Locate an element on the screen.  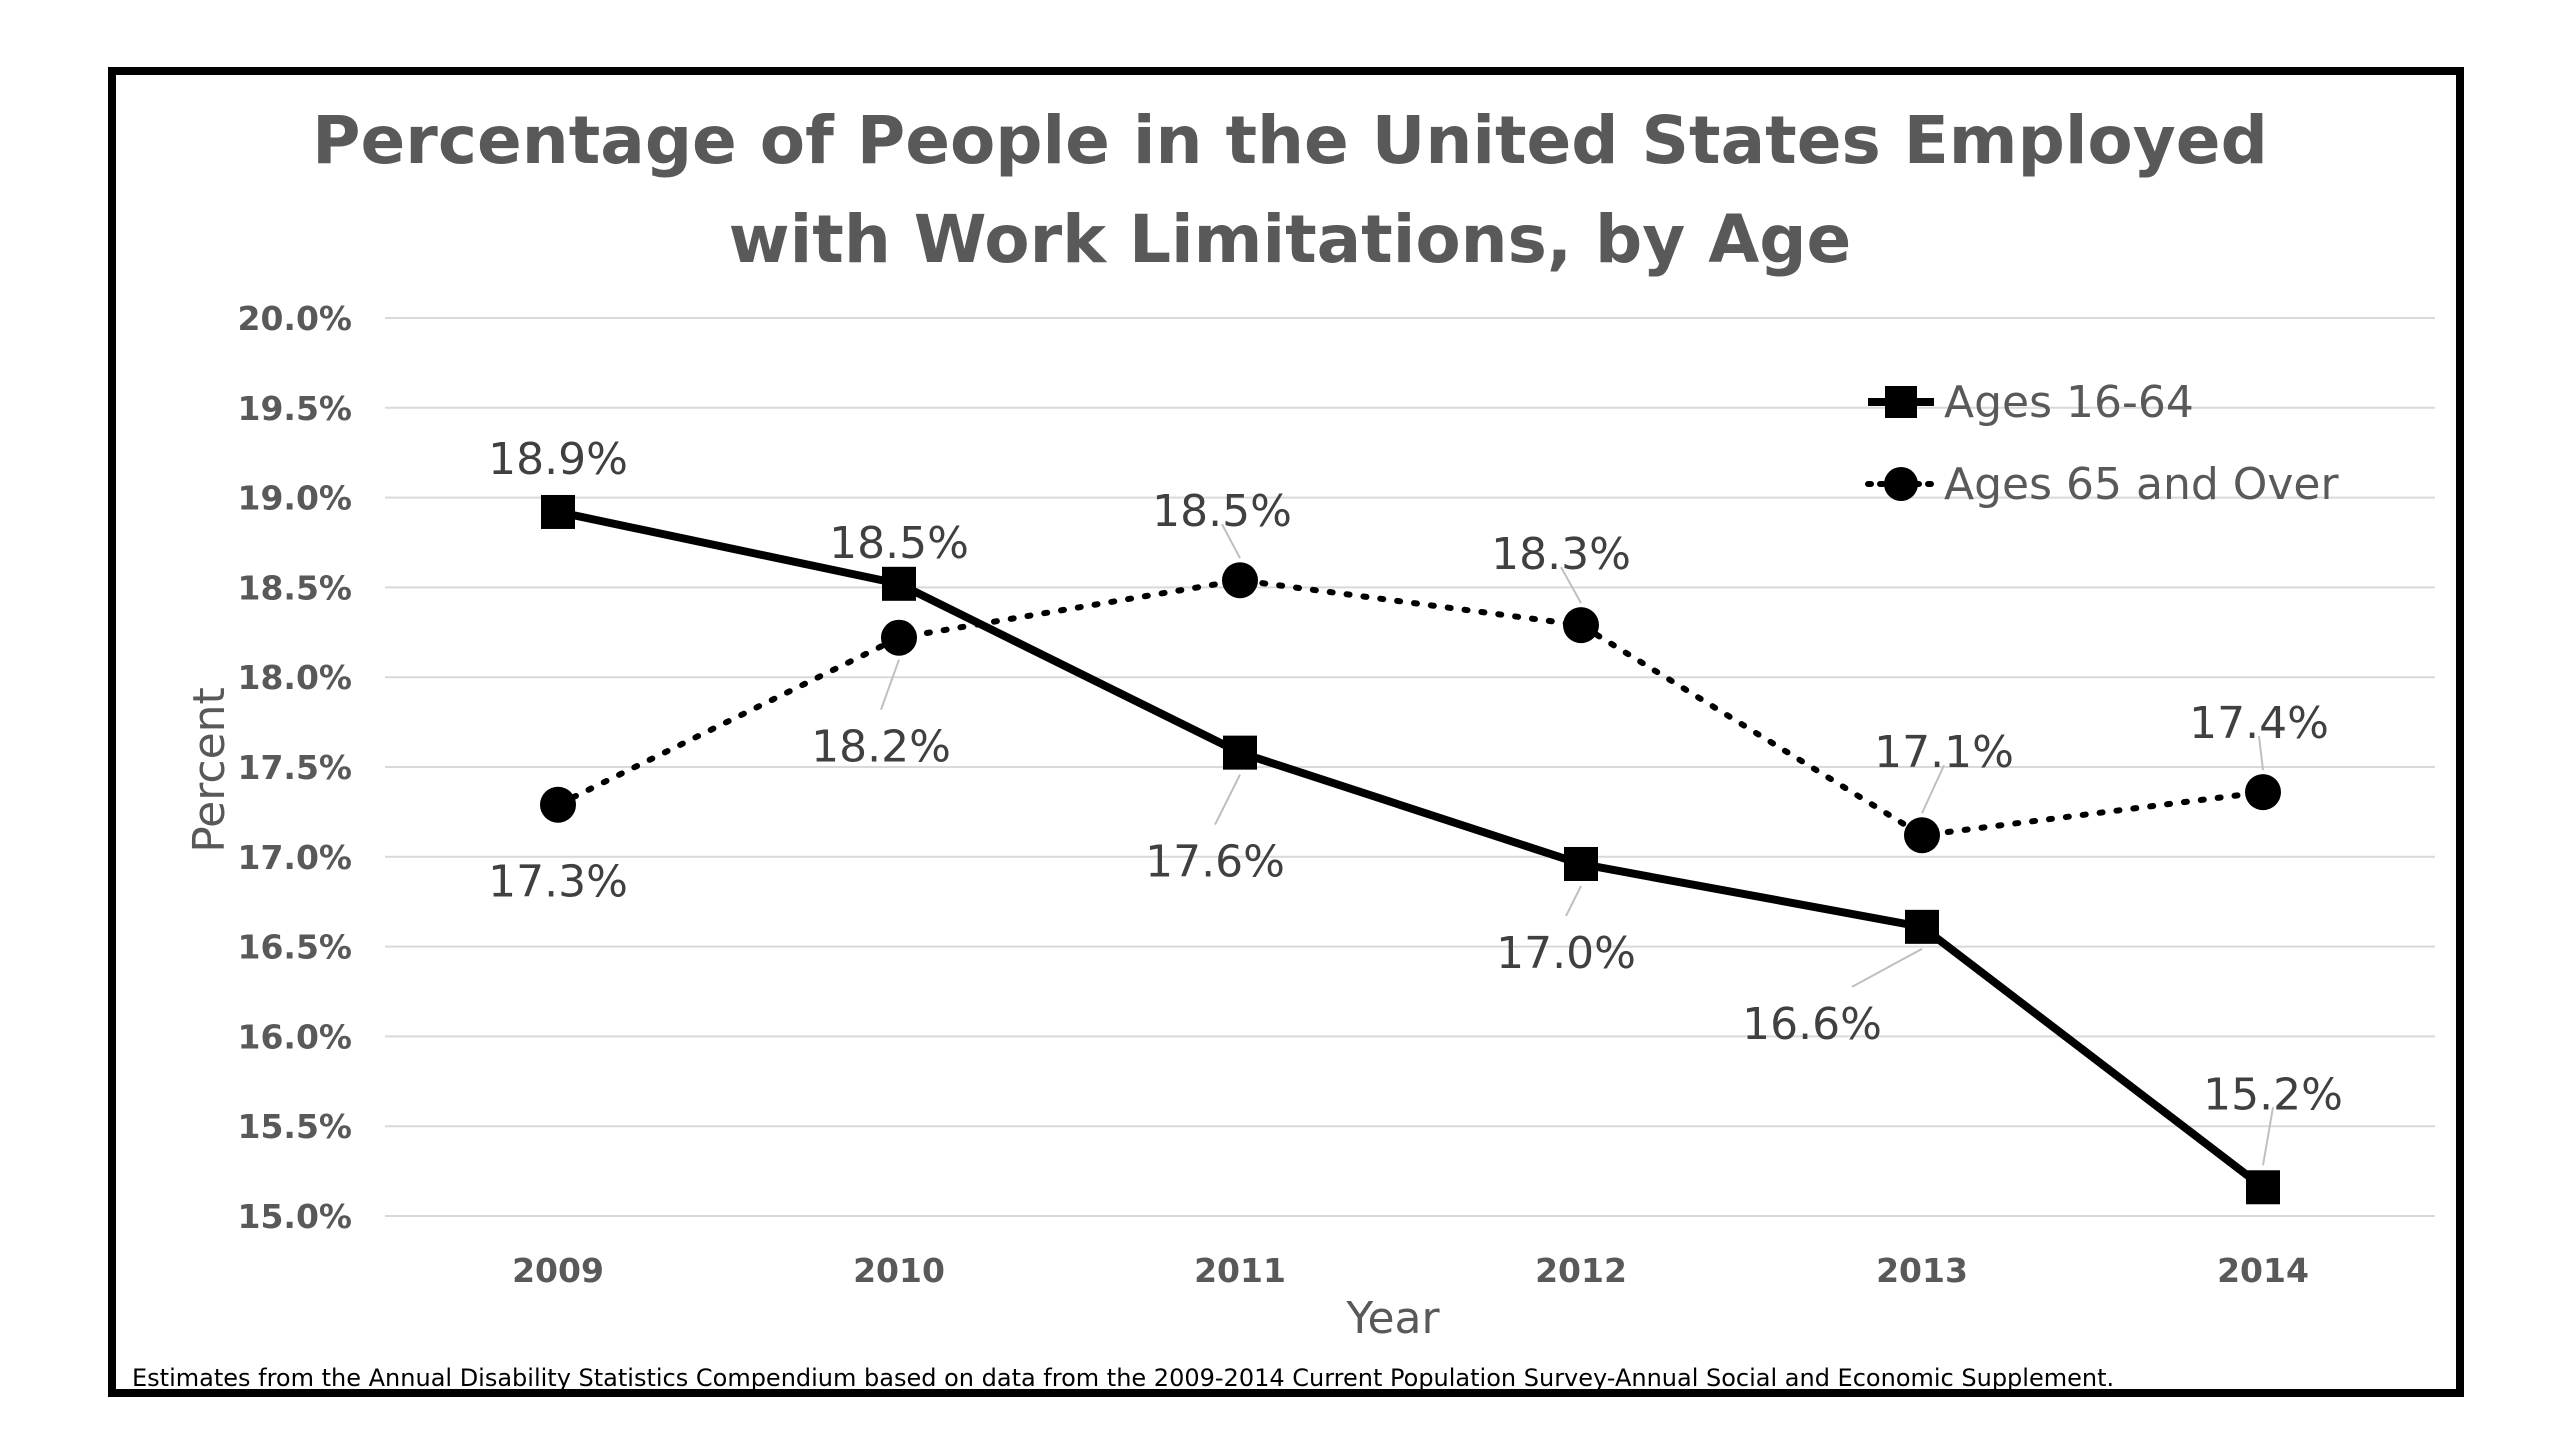
y-tick-label: 15.0% is located at coordinates (295, 1216).